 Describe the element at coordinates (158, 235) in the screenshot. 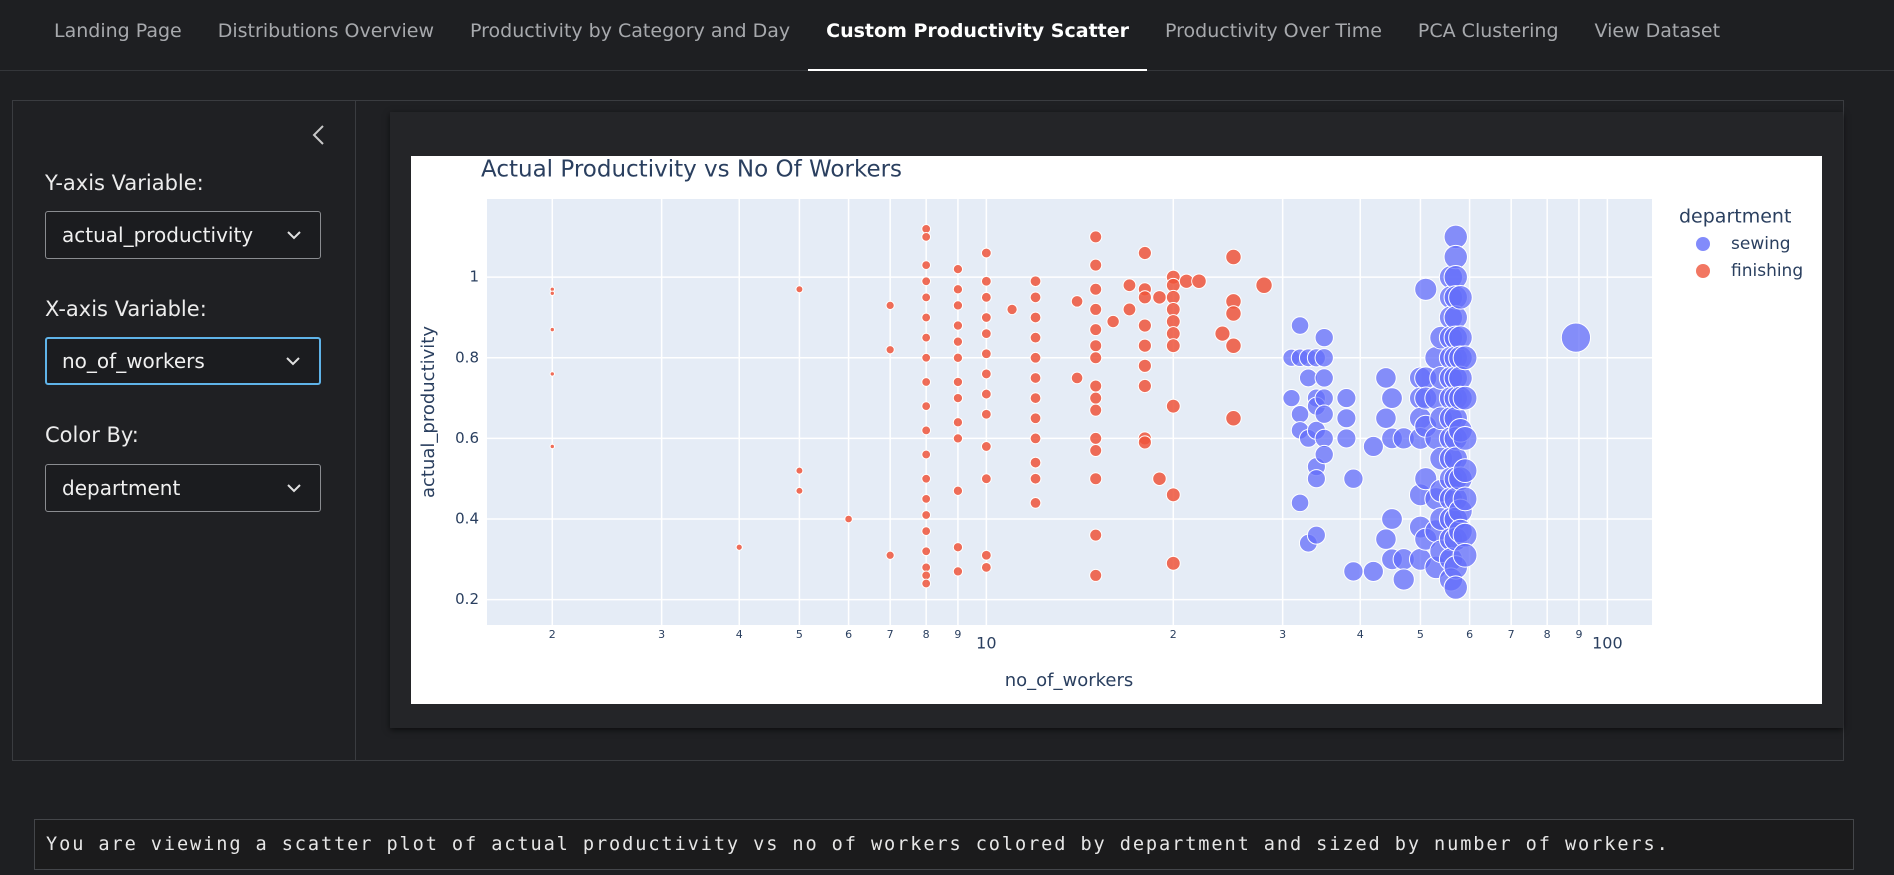

I see `dropdown-value: actual_productivity` at that location.